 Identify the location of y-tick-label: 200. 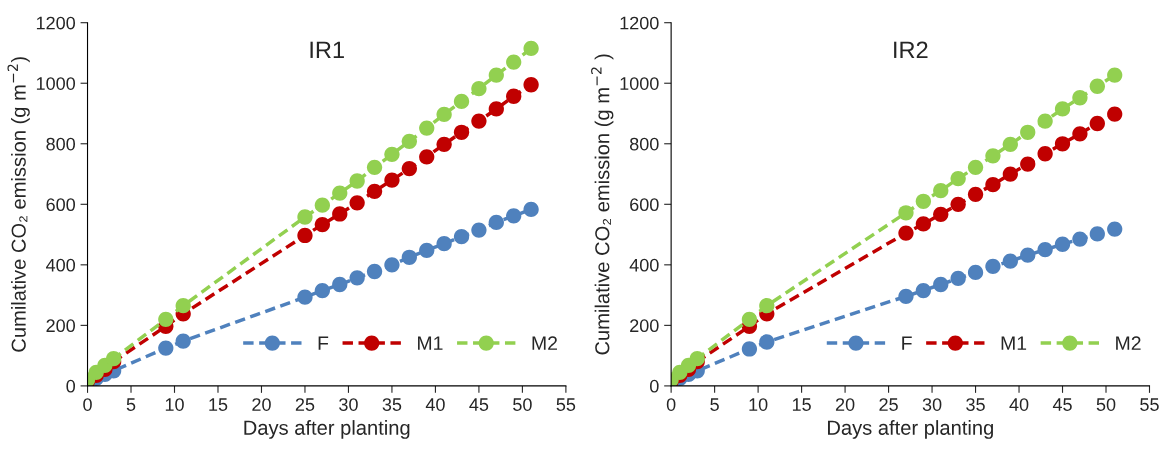
(644, 326).